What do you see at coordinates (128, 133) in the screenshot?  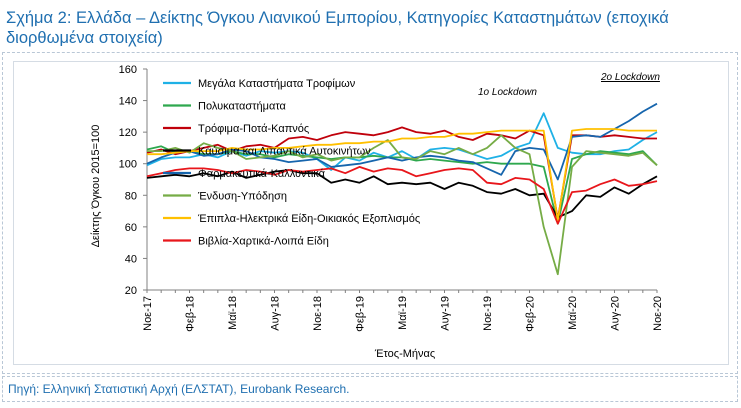 I see `y-tick-label: 120` at bounding box center [128, 133].